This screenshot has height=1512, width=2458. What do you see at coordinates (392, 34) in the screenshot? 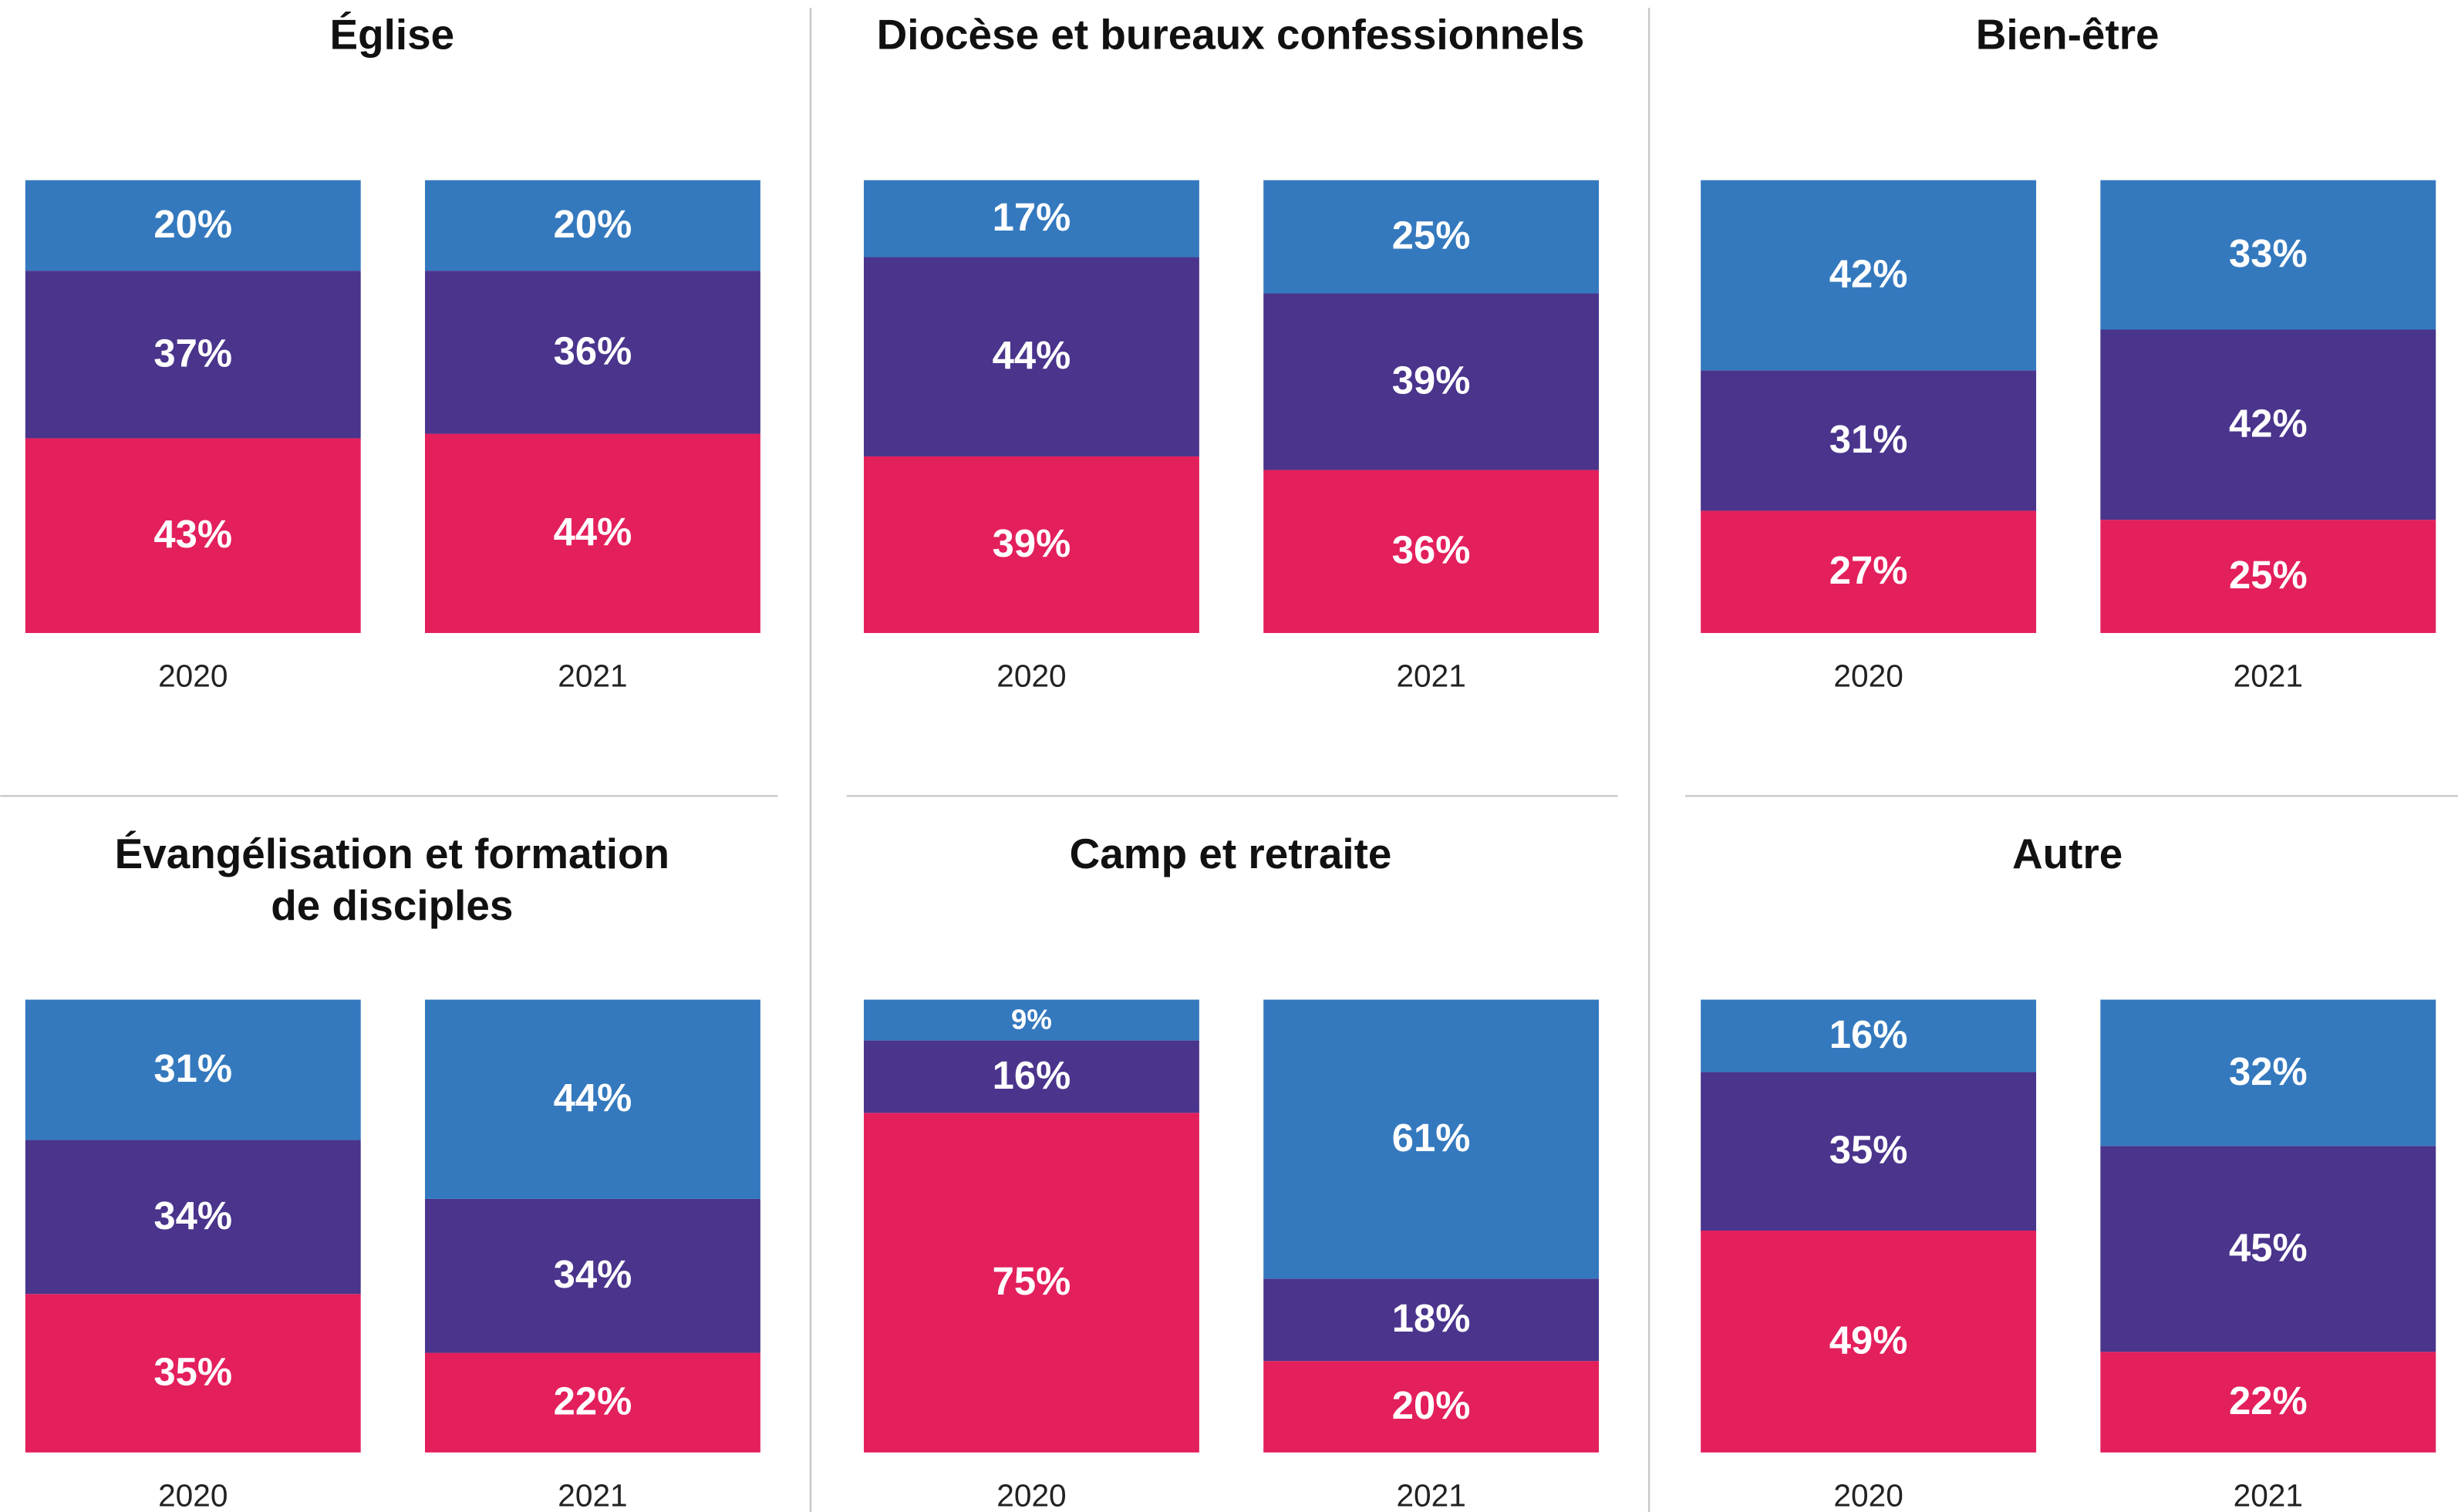
I see `chart-title: Église` at bounding box center [392, 34].